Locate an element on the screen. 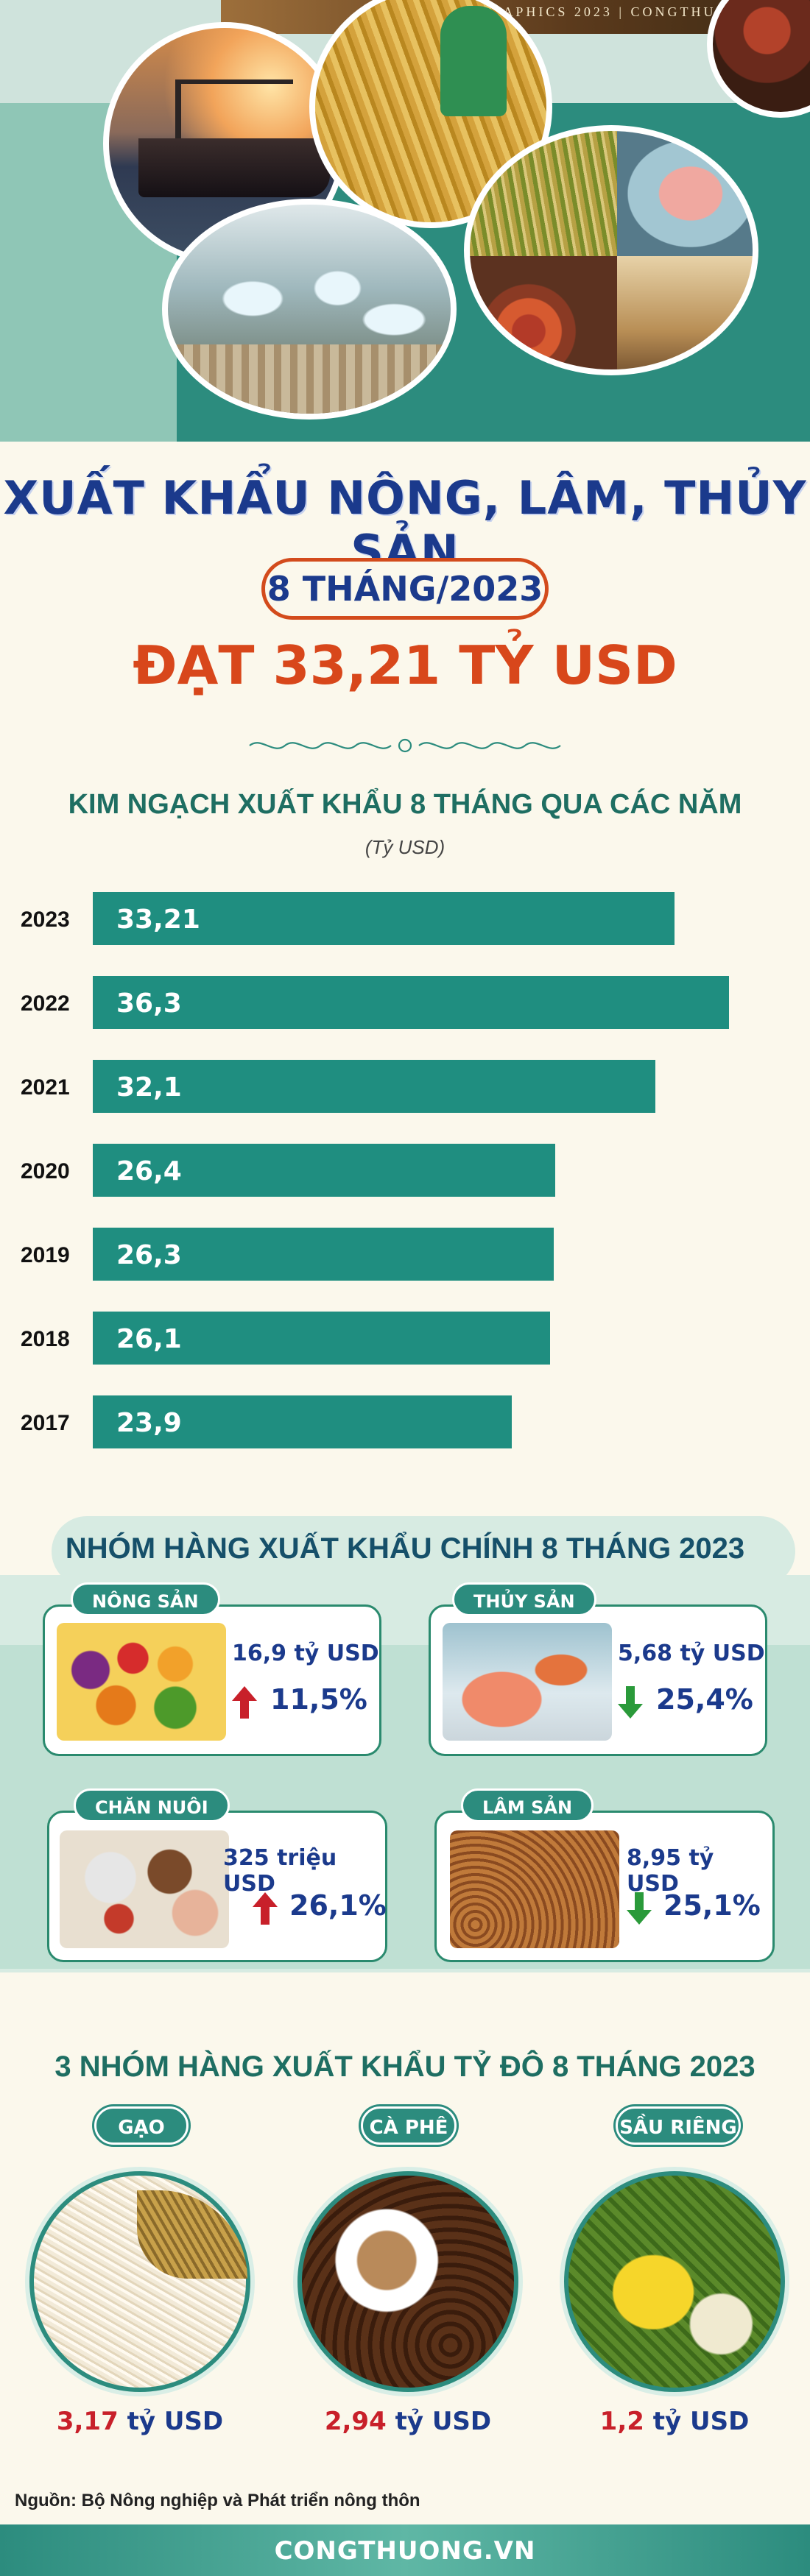 Image resolution: width=810 pixels, height=2576 pixels. billion-value-coffee: 2,94 tỷ USD is located at coordinates (407, 2421).